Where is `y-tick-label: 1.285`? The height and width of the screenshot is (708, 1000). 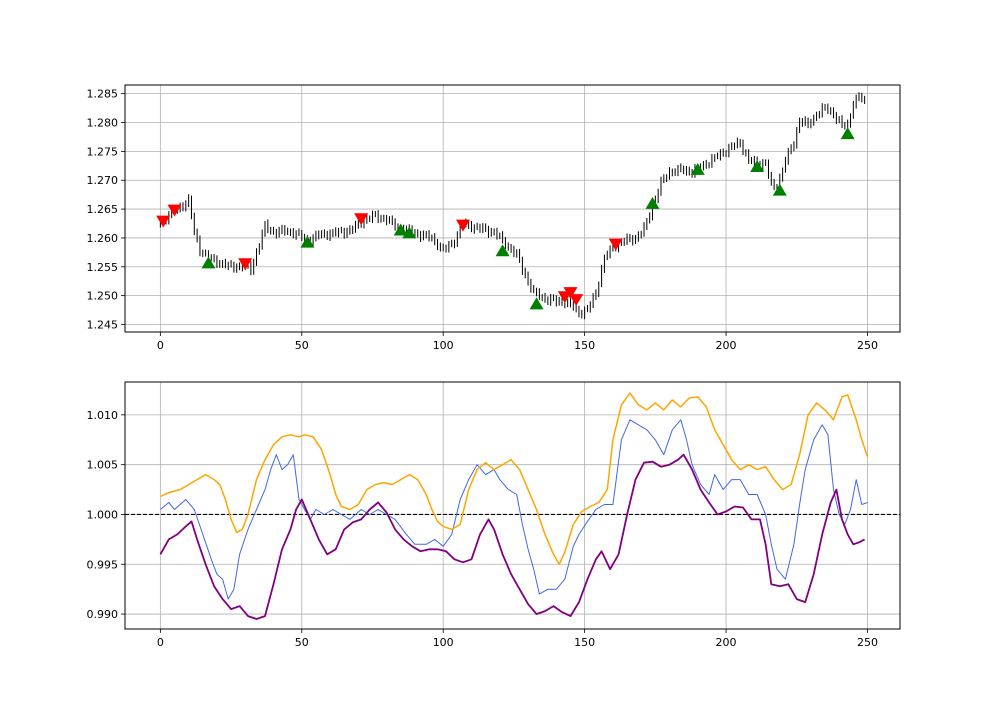
y-tick-label: 1.285 is located at coordinates (103, 94).